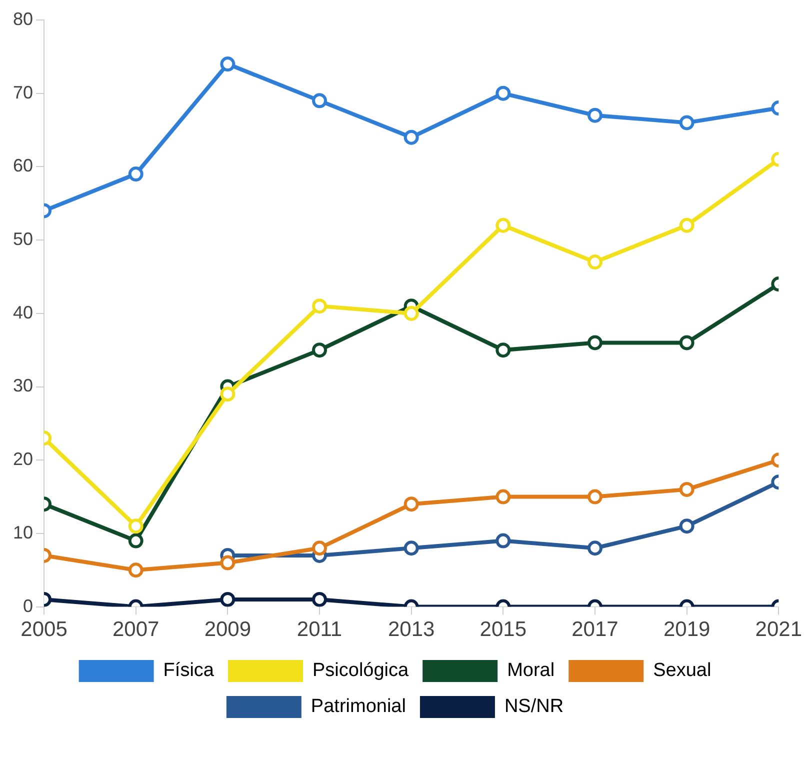  What do you see at coordinates (136, 630) in the screenshot?
I see `x-tick-label: 2007` at bounding box center [136, 630].